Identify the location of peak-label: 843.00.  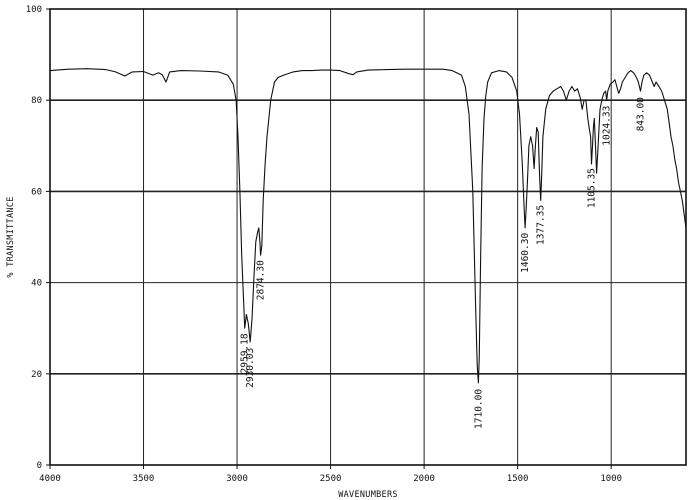
(641, 114).